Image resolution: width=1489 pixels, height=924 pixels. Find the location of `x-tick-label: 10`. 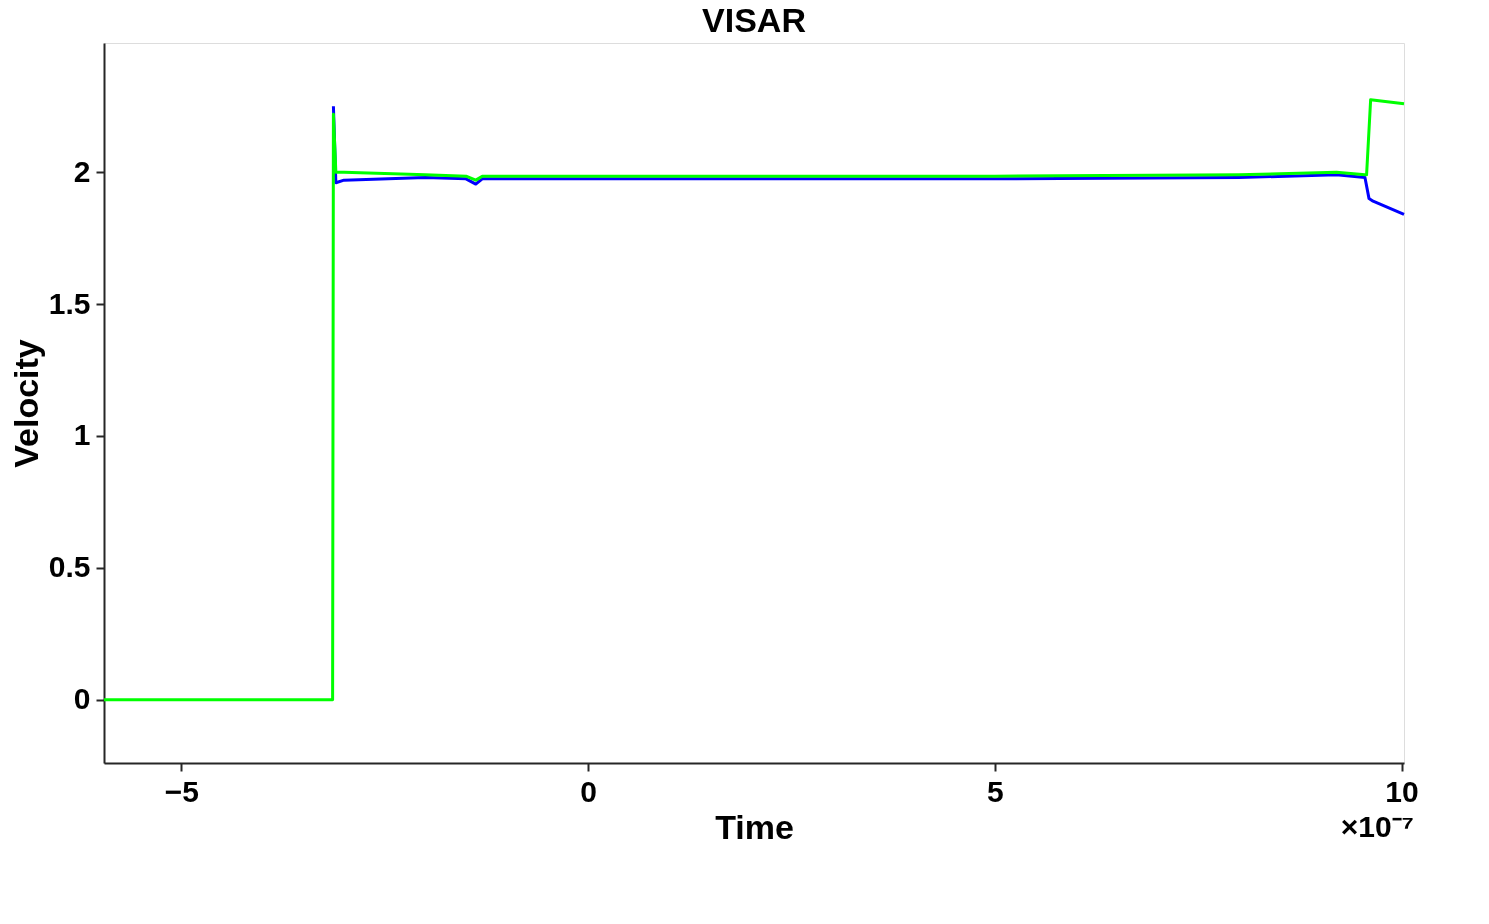

x-tick-label: 10 is located at coordinates (1402, 791).